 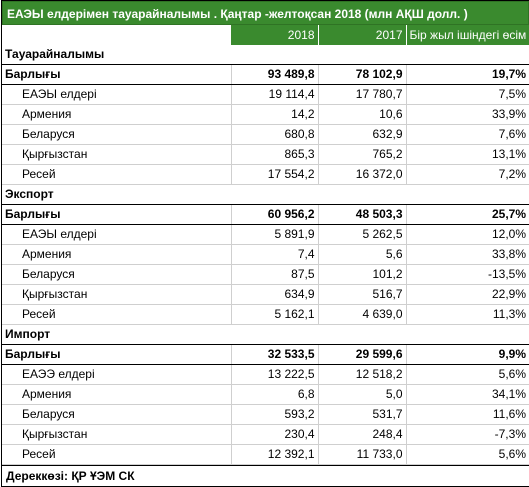 I want to click on row-label: ЕАЭЭ елдері, so click(x=117, y=374).